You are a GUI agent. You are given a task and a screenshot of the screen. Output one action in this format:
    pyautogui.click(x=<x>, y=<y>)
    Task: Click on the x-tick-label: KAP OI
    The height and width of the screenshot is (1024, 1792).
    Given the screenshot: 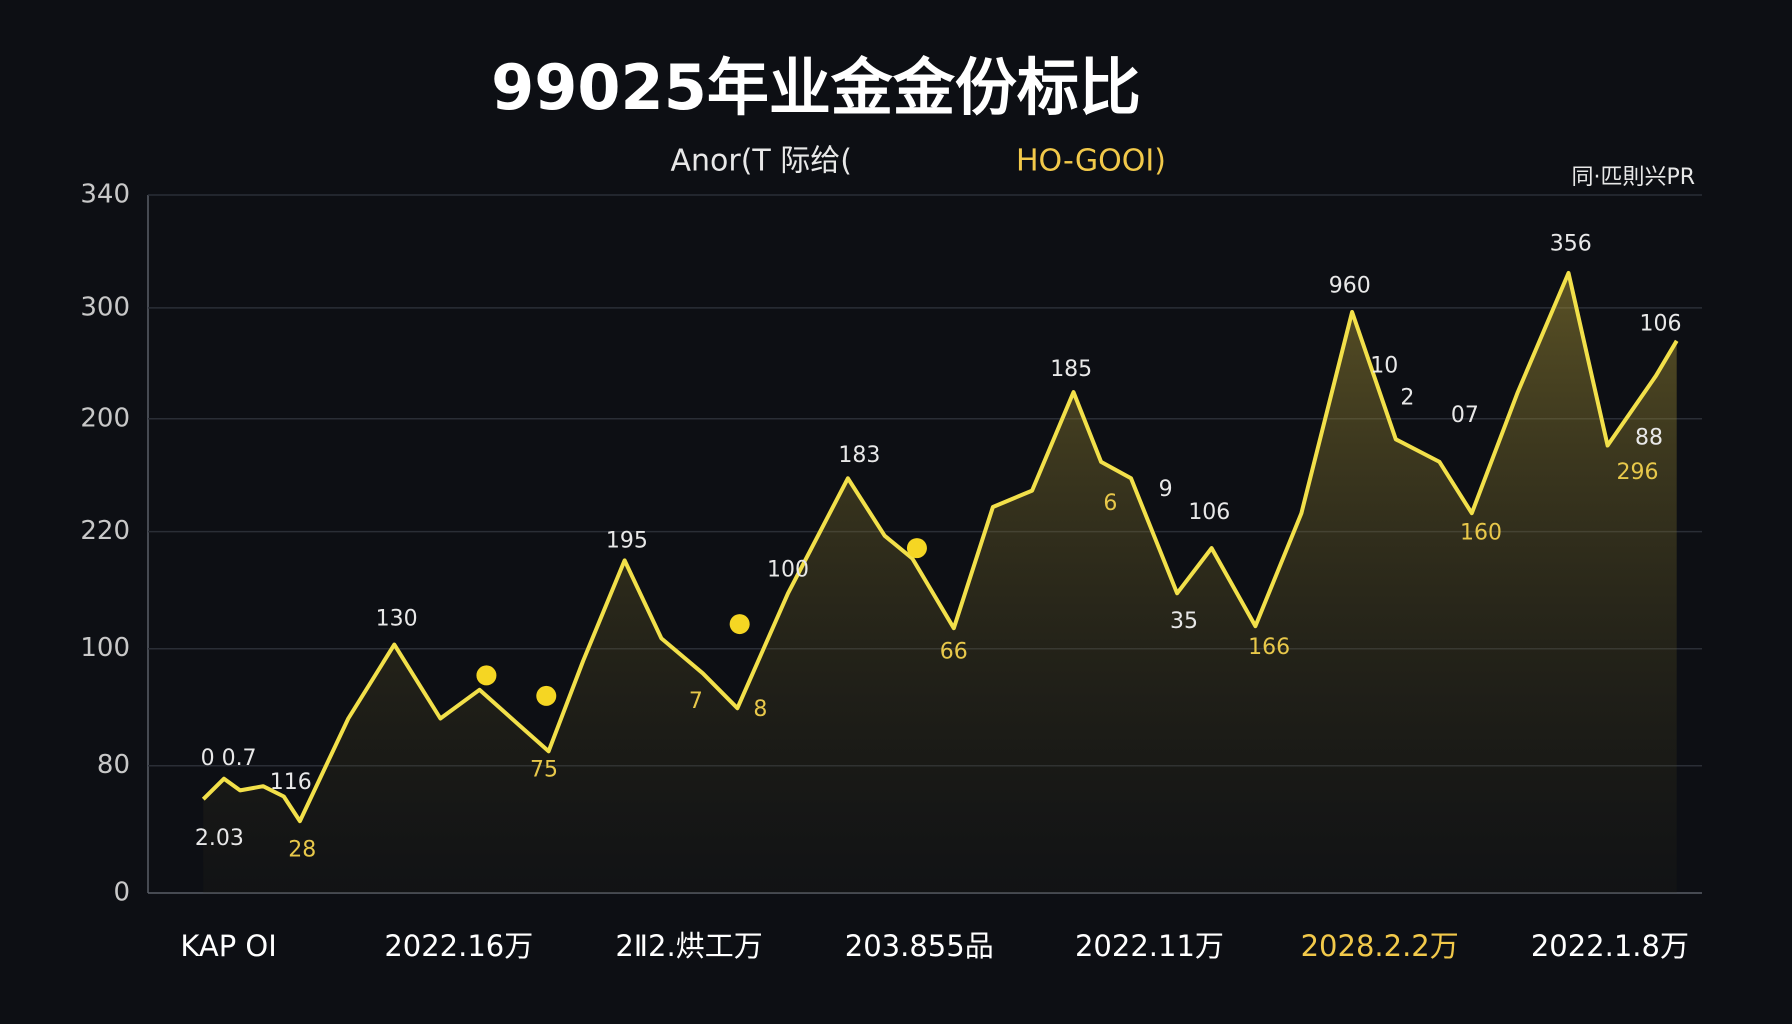 What is the action you would take?
    pyautogui.click(x=228, y=946)
    